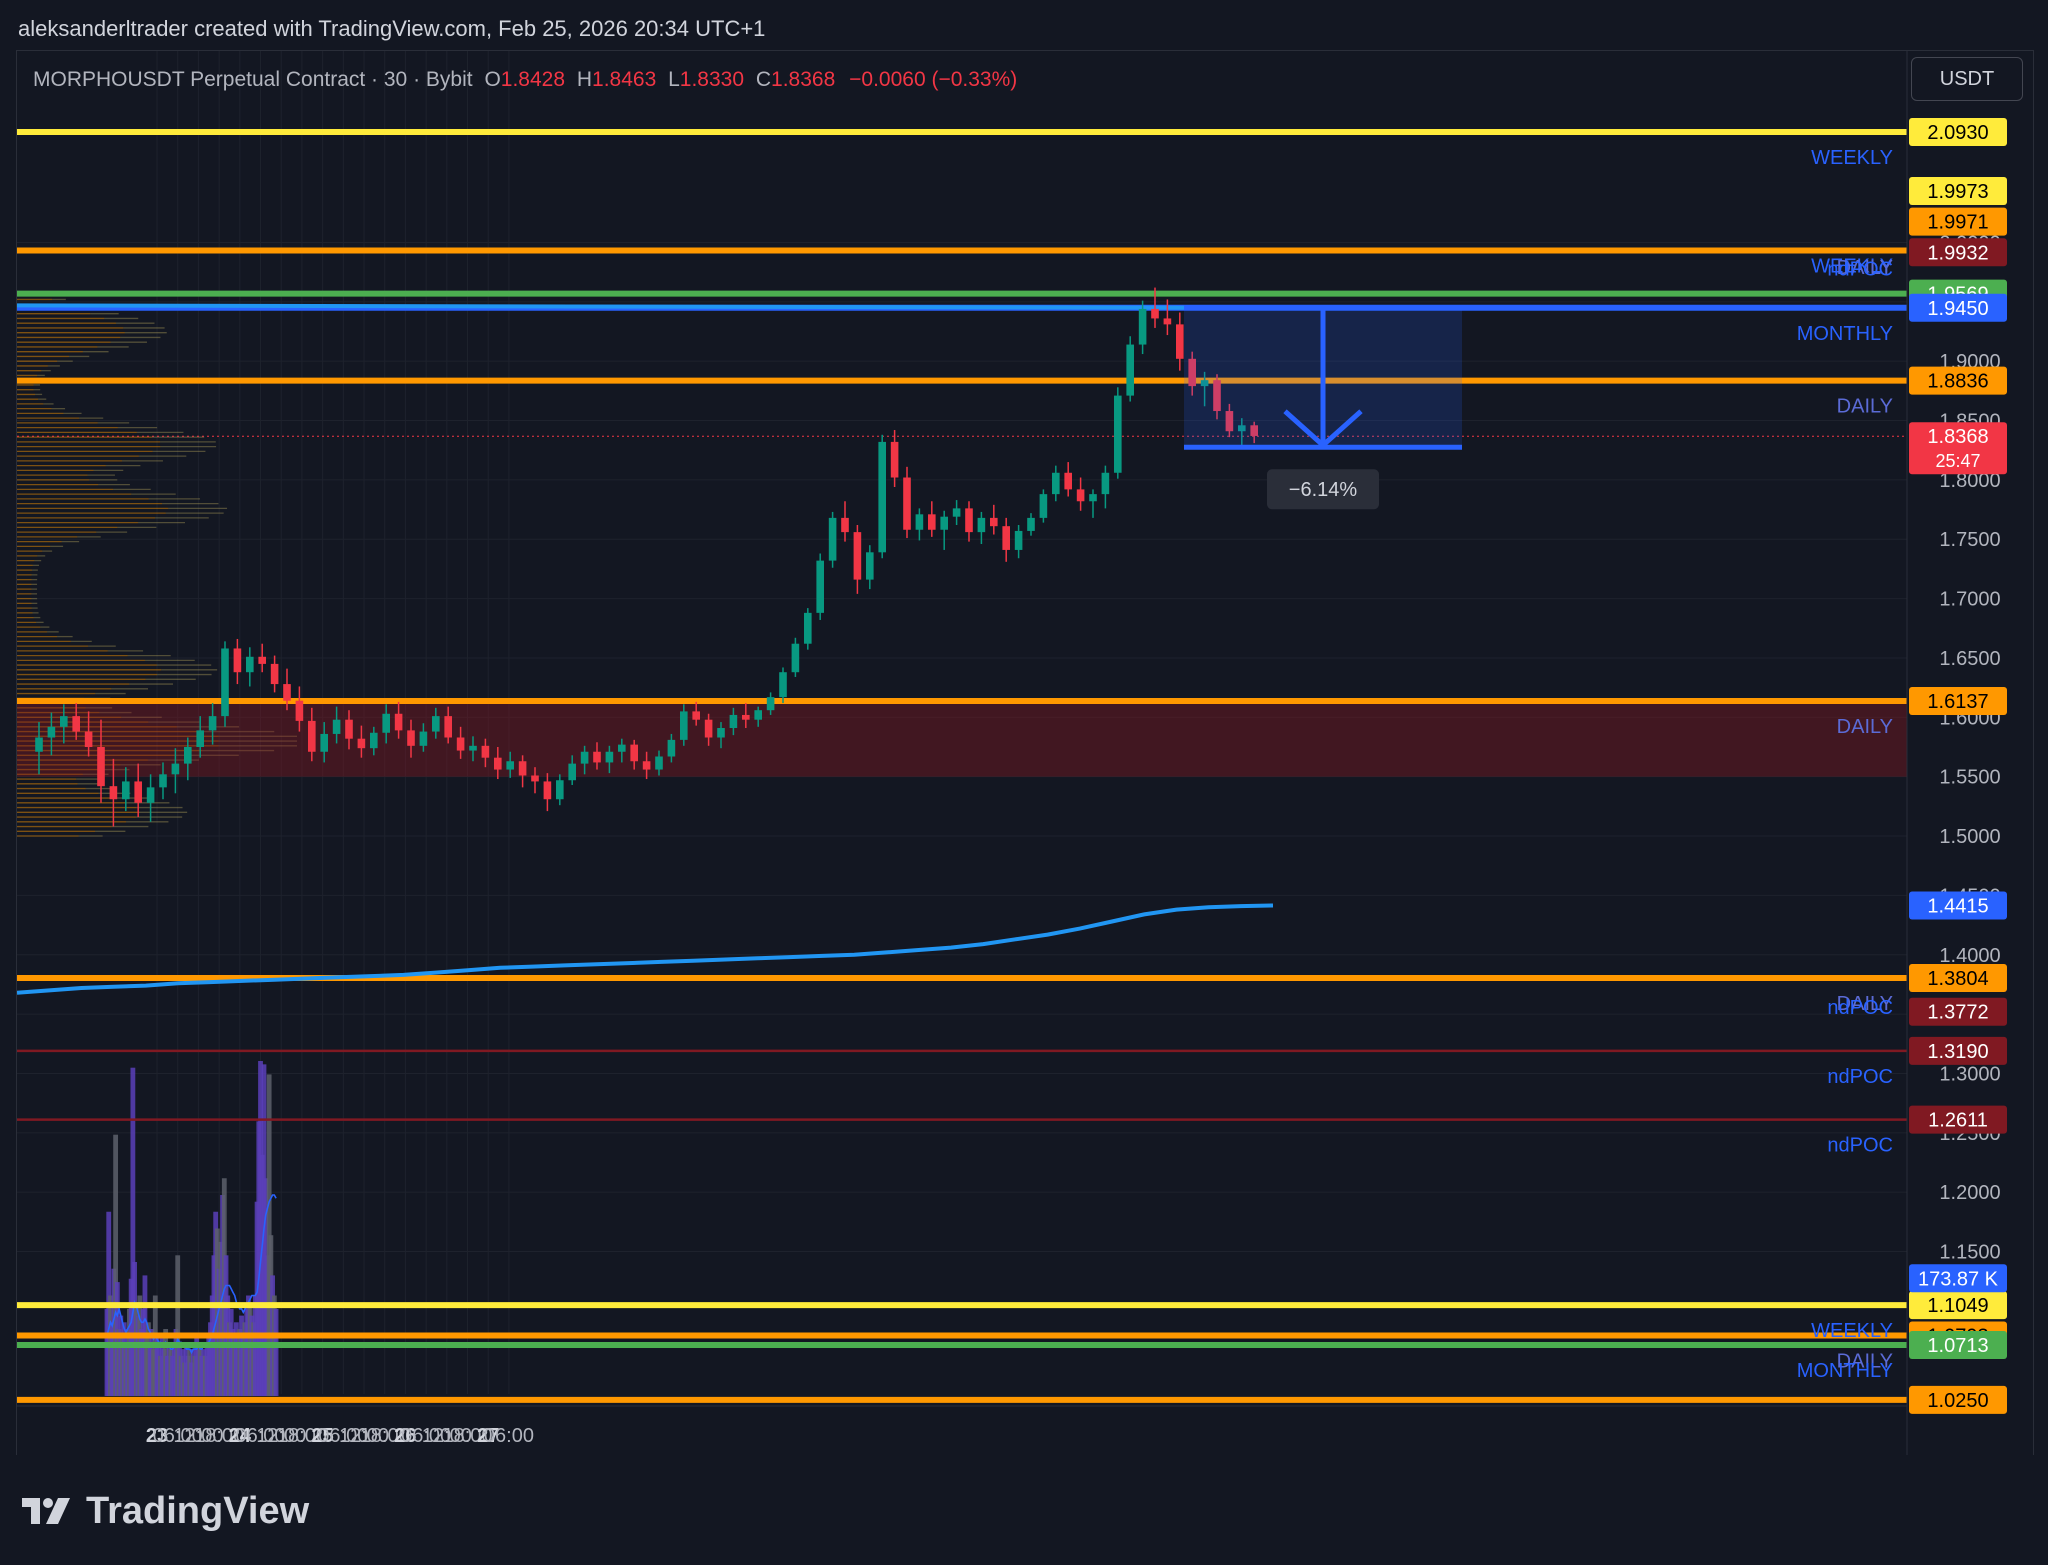 Image resolution: width=2048 pixels, height=1565 pixels. I want to click on tradingview-logo: TradingView, so click(170, 1511).